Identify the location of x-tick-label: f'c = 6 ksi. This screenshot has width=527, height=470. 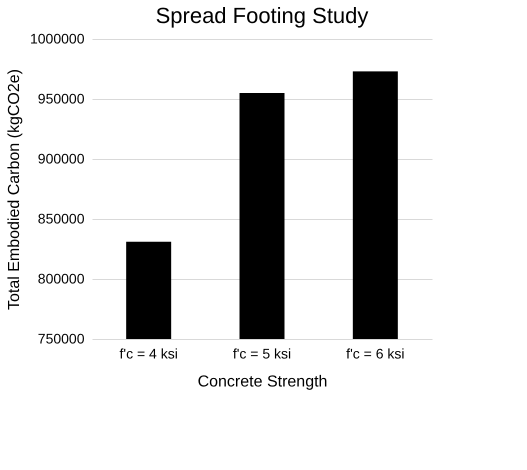
(375, 354).